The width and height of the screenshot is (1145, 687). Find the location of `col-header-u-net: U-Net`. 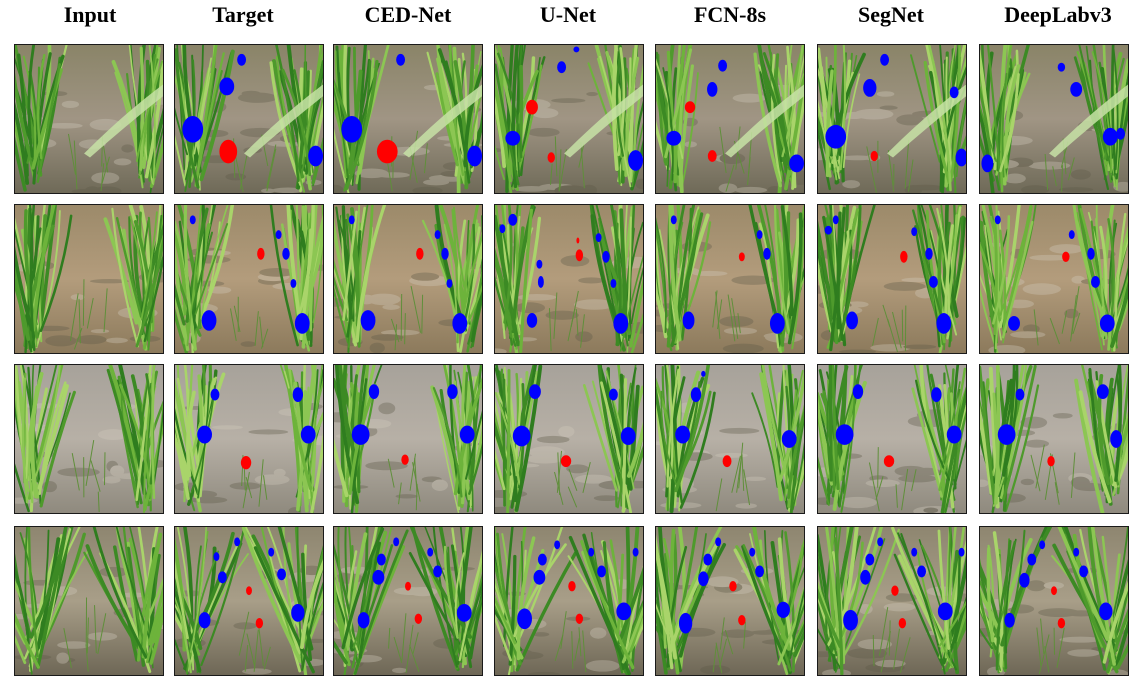

col-header-u-net: U-Net is located at coordinates (568, 14).